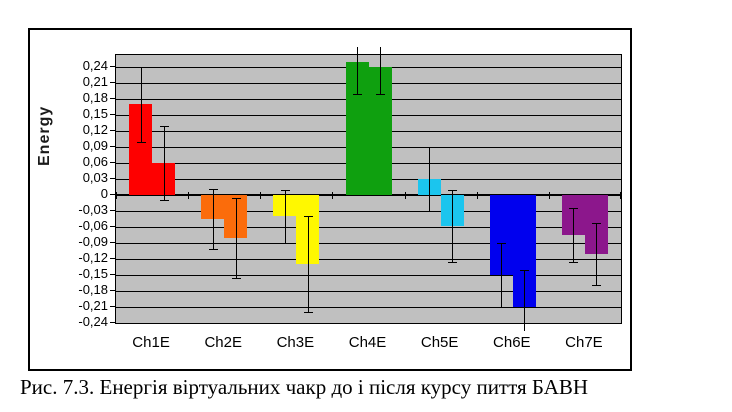 This screenshot has width=732, height=412. I want to click on x-category-label: Ch5E, so click(439, 342).